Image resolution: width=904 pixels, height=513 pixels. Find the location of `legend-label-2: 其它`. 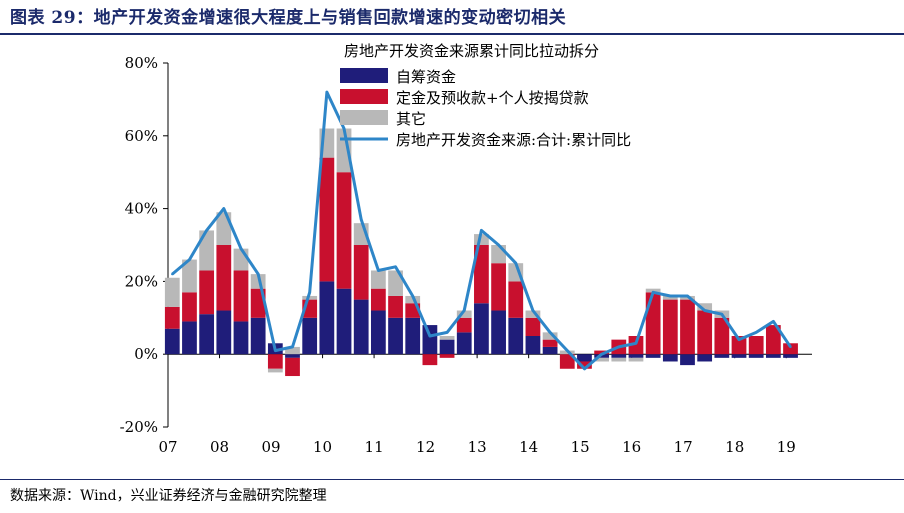

legend-label-2: 其它 is located at coordinates (411, 119).